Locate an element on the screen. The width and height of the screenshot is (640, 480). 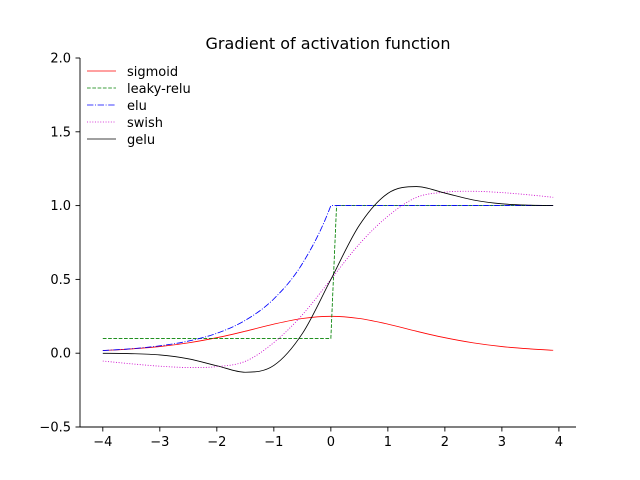
legend: sigmoid leaky-relu elu swish gelu is located at coordinates (139, 106).